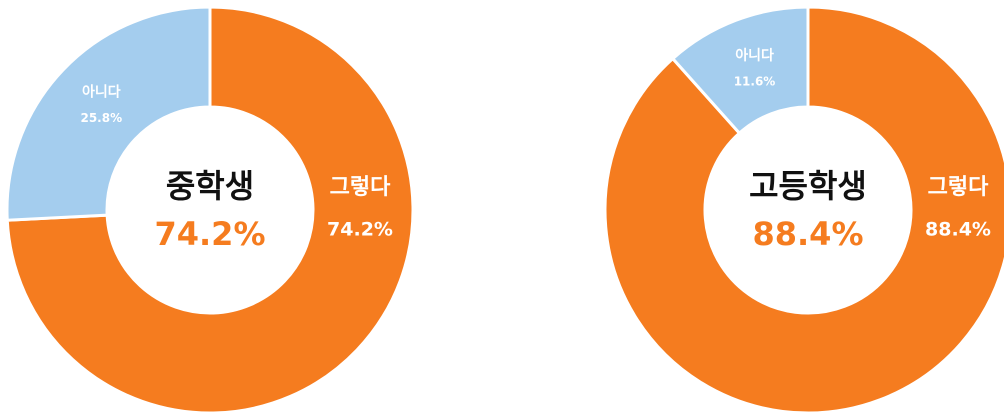 The height and width of the screenshot is (414, 1004). Describe the element at coordinates (958, 230) in the screenshot. I see `slice-value-label: 88.4%` at that location.